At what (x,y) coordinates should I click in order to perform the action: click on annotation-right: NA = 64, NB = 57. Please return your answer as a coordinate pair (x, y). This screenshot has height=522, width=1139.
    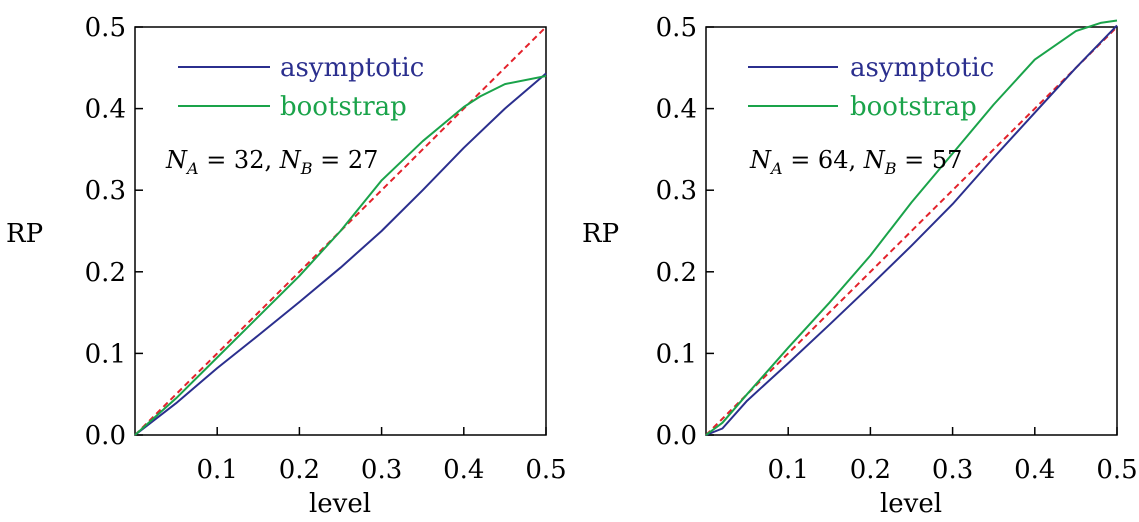
    Looking at the image, I should click on (855, 162).